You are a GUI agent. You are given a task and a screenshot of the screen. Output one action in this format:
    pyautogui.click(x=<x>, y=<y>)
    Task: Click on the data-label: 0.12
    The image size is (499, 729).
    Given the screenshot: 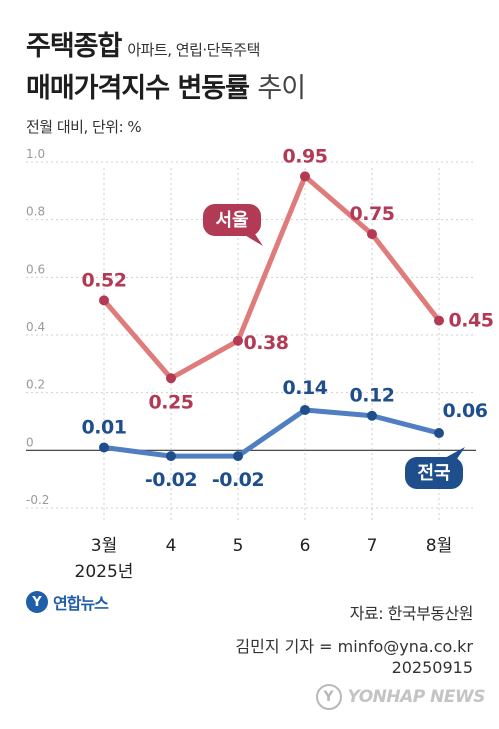 What is the action you would take?
    pyautogui.click(x=372, y=396)
    